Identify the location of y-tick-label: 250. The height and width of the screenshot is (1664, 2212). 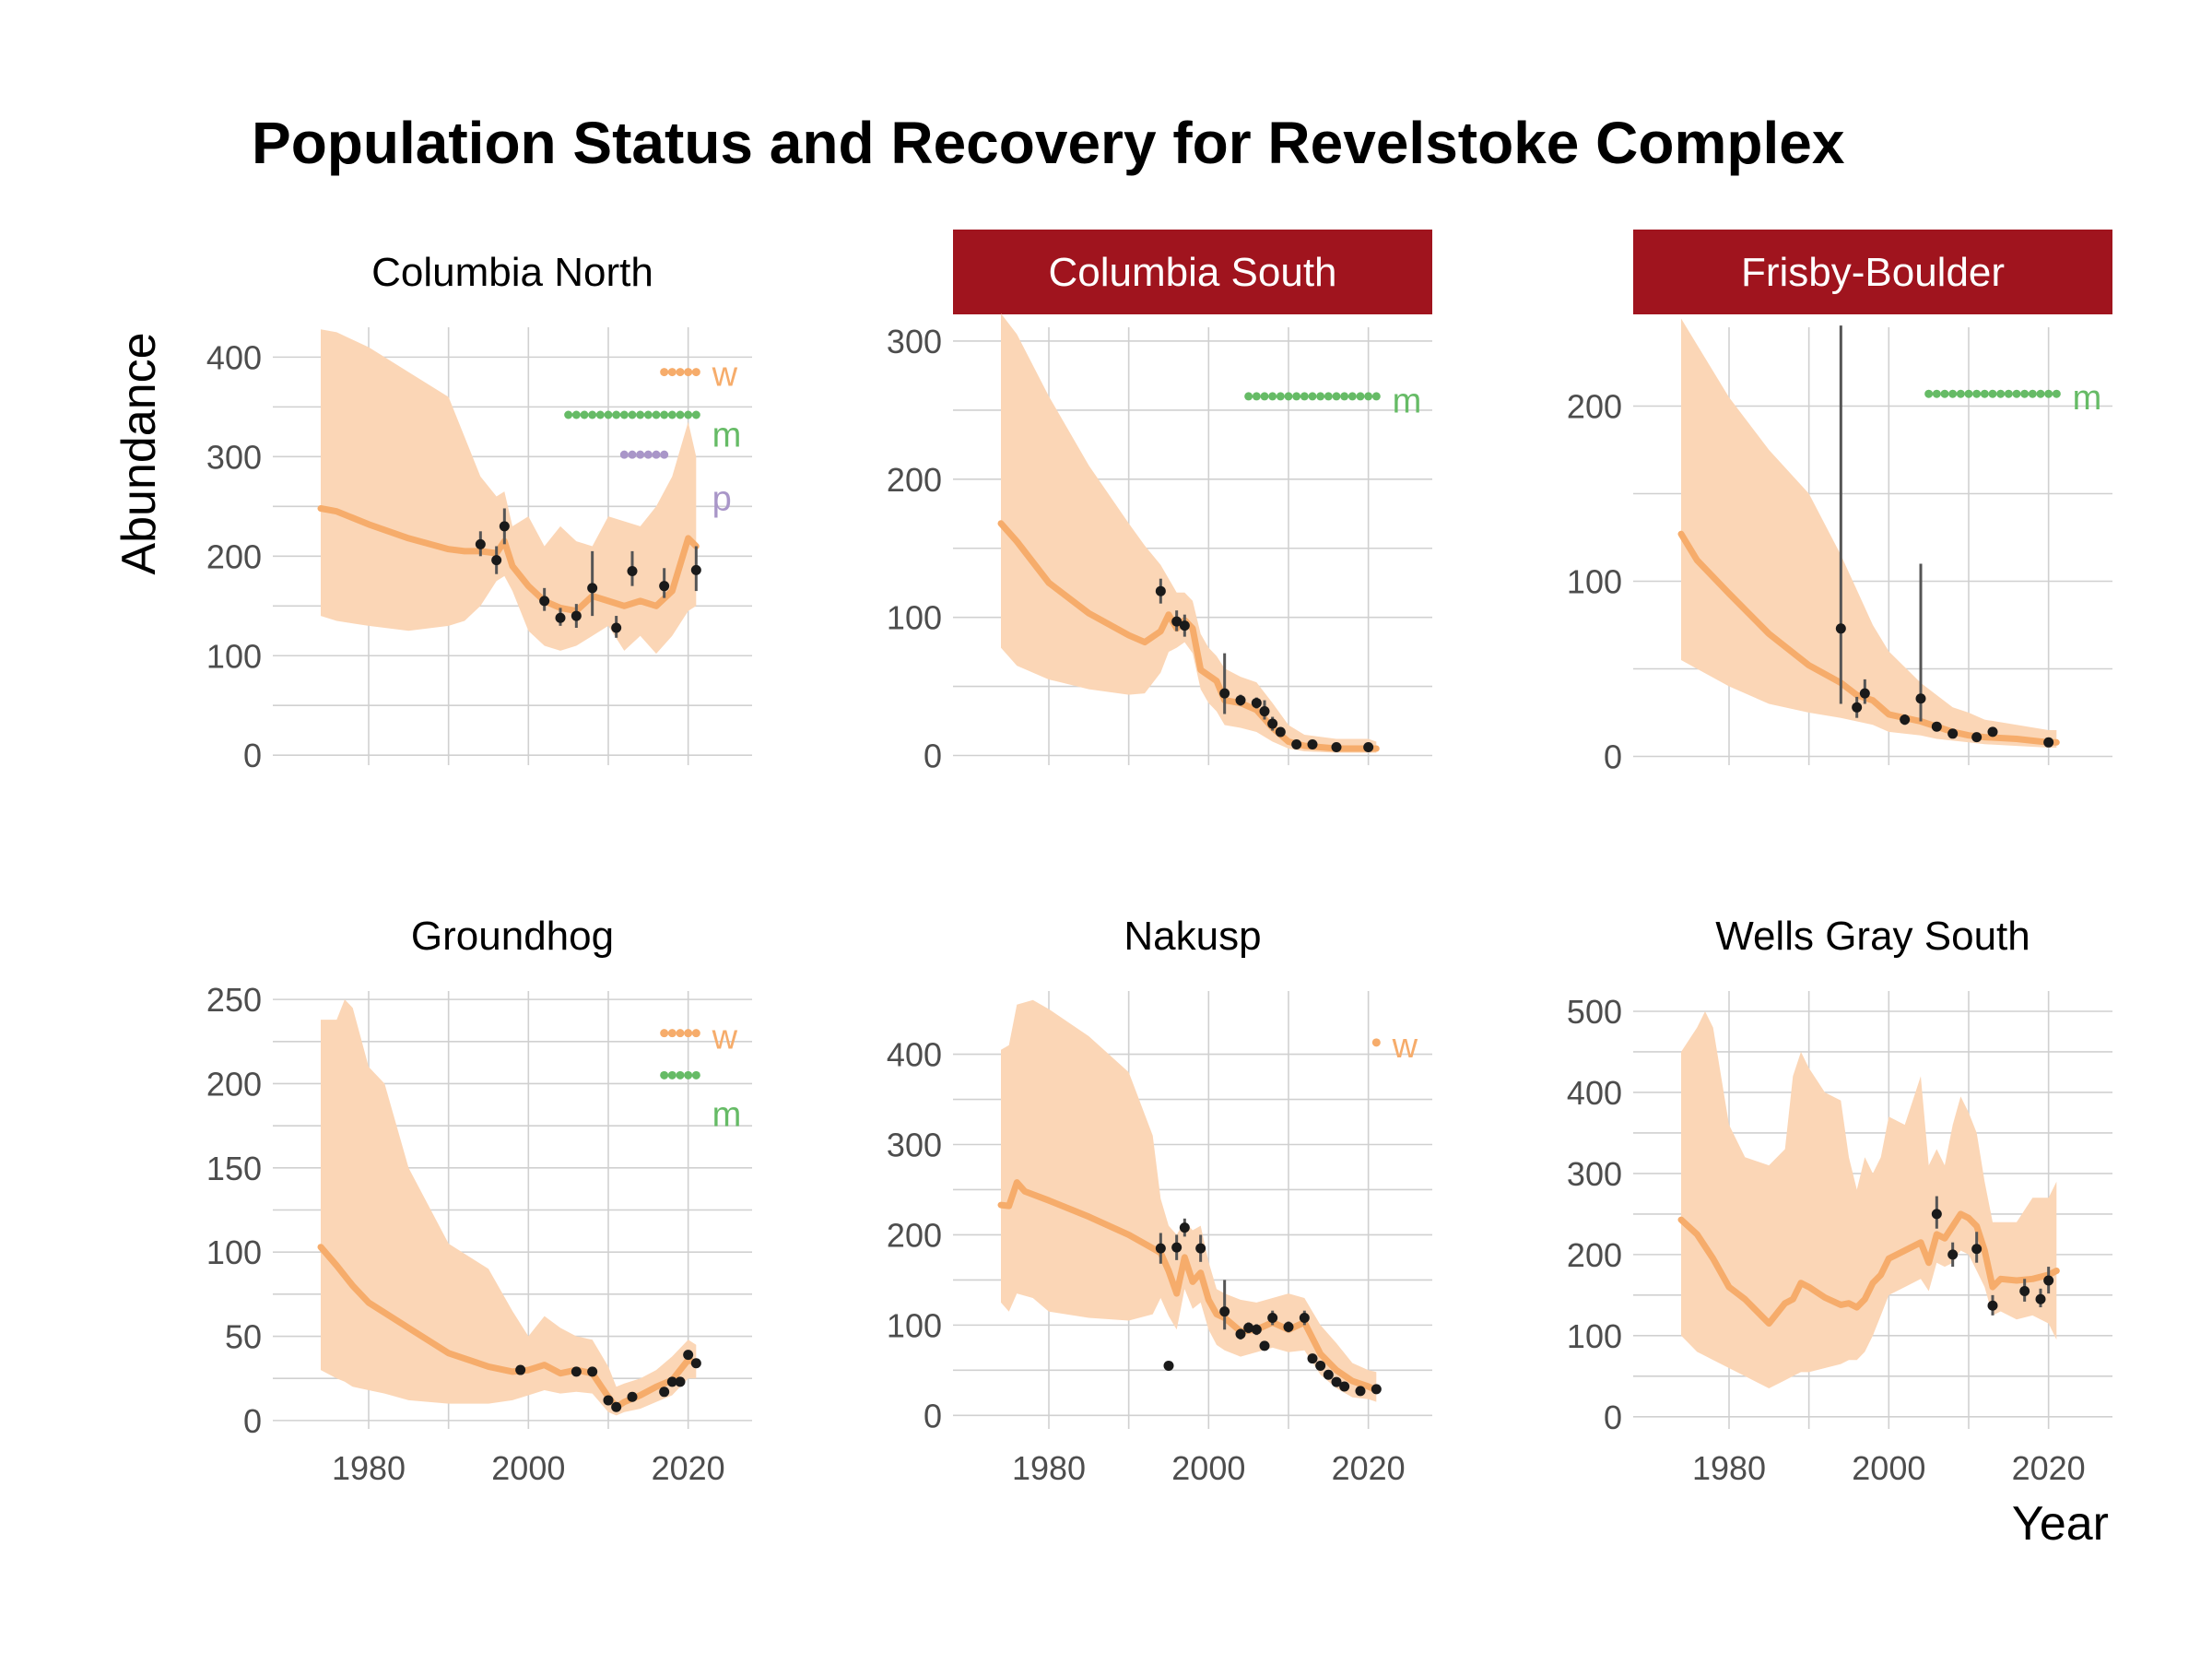
(234, 1000).